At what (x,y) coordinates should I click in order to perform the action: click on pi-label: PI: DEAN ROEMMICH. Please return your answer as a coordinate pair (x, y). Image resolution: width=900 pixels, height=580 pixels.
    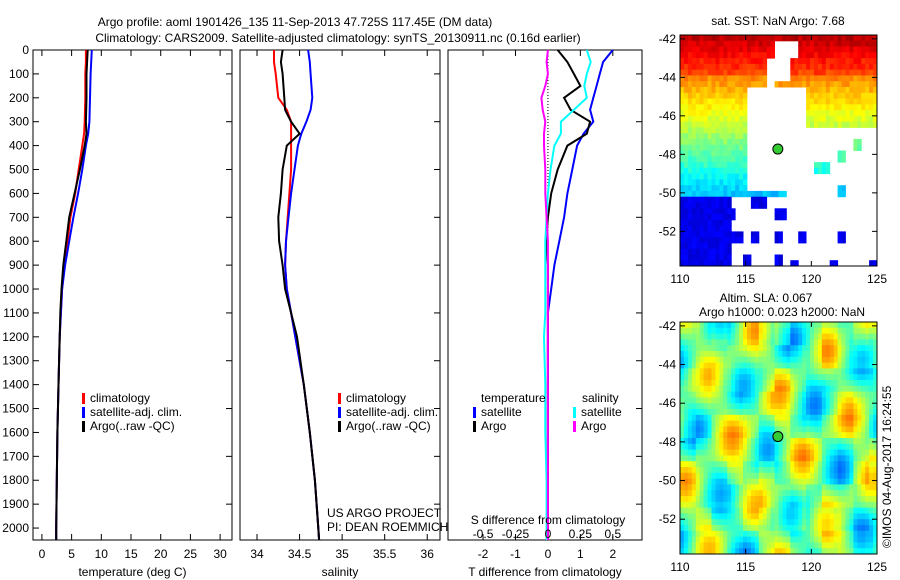
    Looking at the image, I should click on (387, 527).